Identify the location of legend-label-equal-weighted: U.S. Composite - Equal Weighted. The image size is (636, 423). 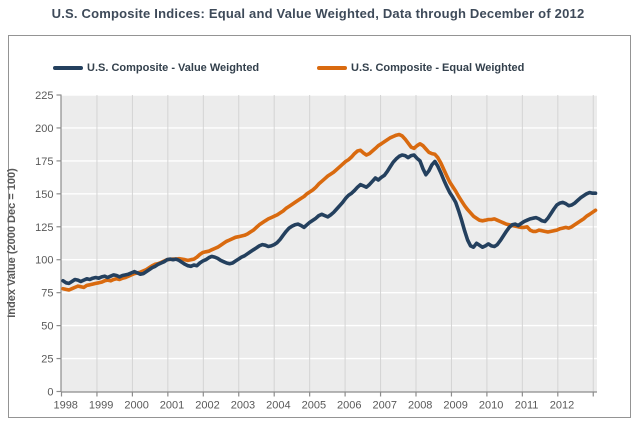
(438, 68).